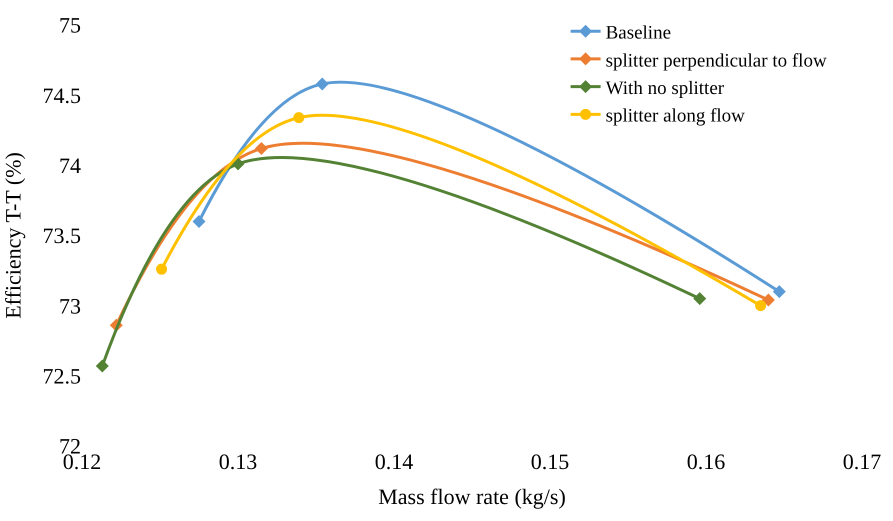 The image size is (893, 521). Describe the element at coordinates (550, 461) in the screenshot. I see `x-tick-label: 0.15` at that location.